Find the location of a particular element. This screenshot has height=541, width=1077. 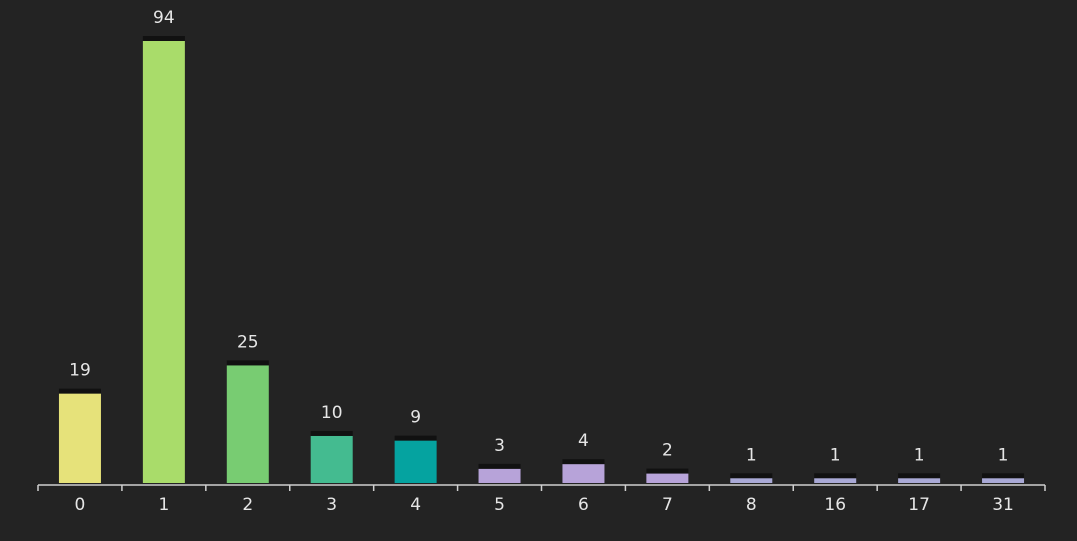

value-label: 3 is located at coordinates (499, 446).